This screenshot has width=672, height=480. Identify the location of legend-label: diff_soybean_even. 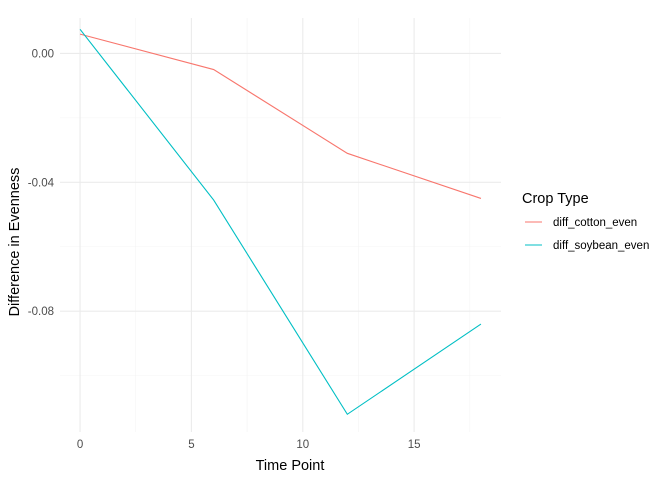
(601, 246).